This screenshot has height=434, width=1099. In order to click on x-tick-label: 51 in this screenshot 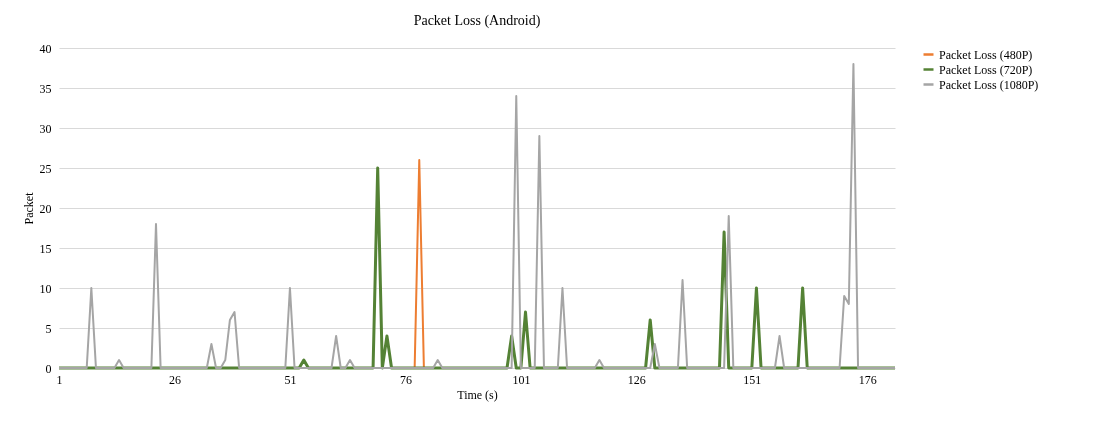, I will do `click(290, 379)`.